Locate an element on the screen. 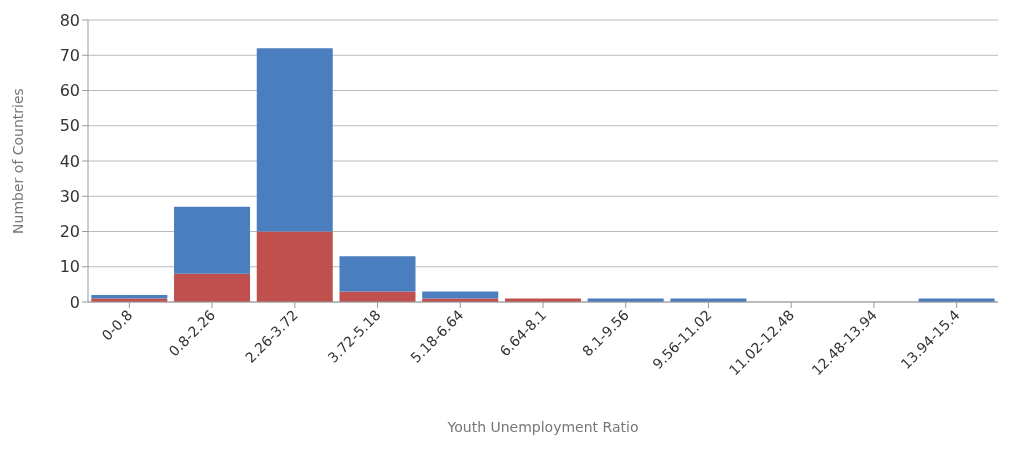  y-axis-title: Number of Countries is located at coordinates (17, 161).